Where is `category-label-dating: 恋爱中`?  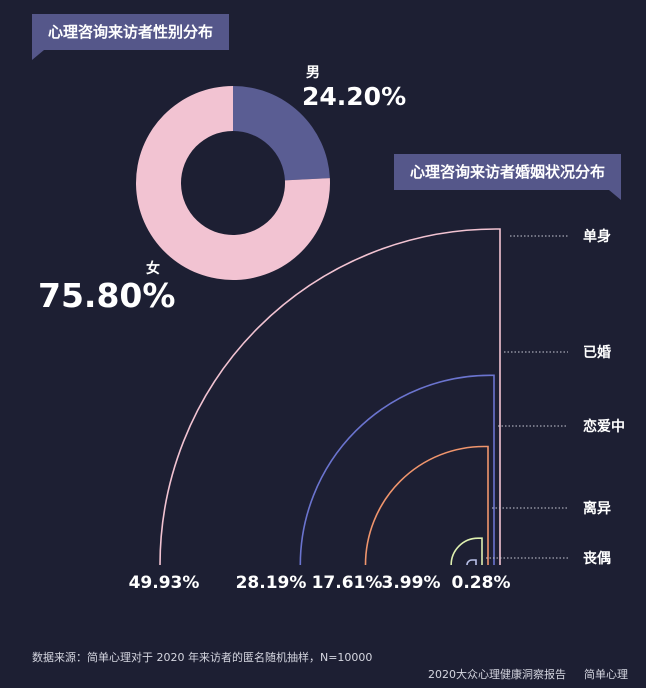
category-label-dating: 恋爱中 is located at coordinates (604, 426).